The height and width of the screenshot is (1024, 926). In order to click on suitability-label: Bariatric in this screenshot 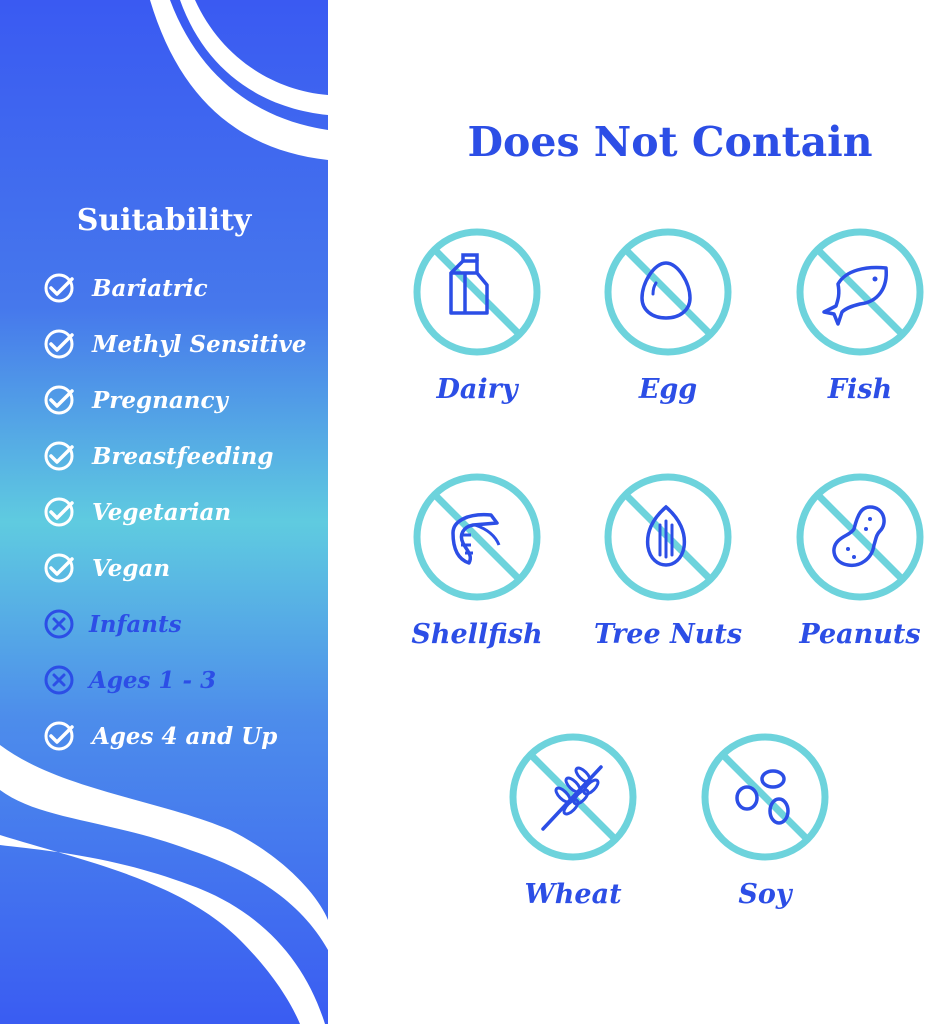, I will do `click(150, 288)`.